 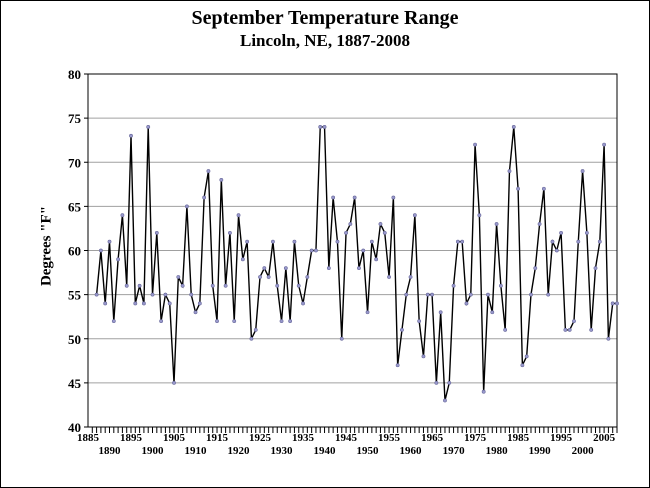 What do you see at coordinates (74, 427) in the screenshot?
I see `y-tick-label: 40` at bounding box center [74, 427].